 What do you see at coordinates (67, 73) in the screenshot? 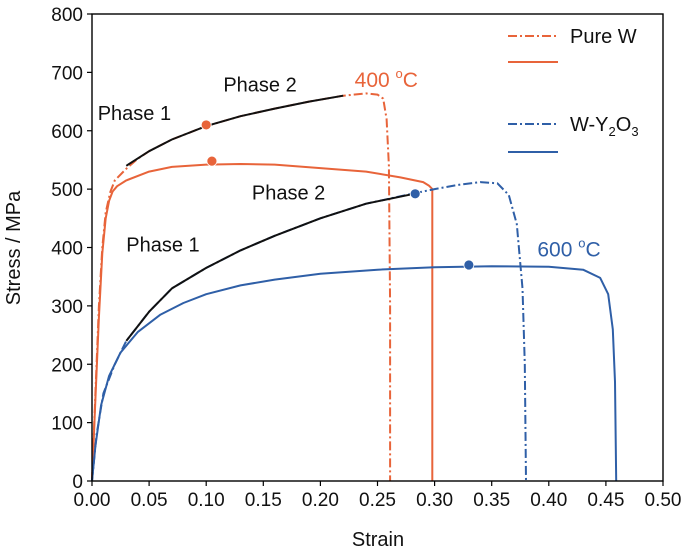
I see `y-tick-label: 700` at bounding box center [67, 73].